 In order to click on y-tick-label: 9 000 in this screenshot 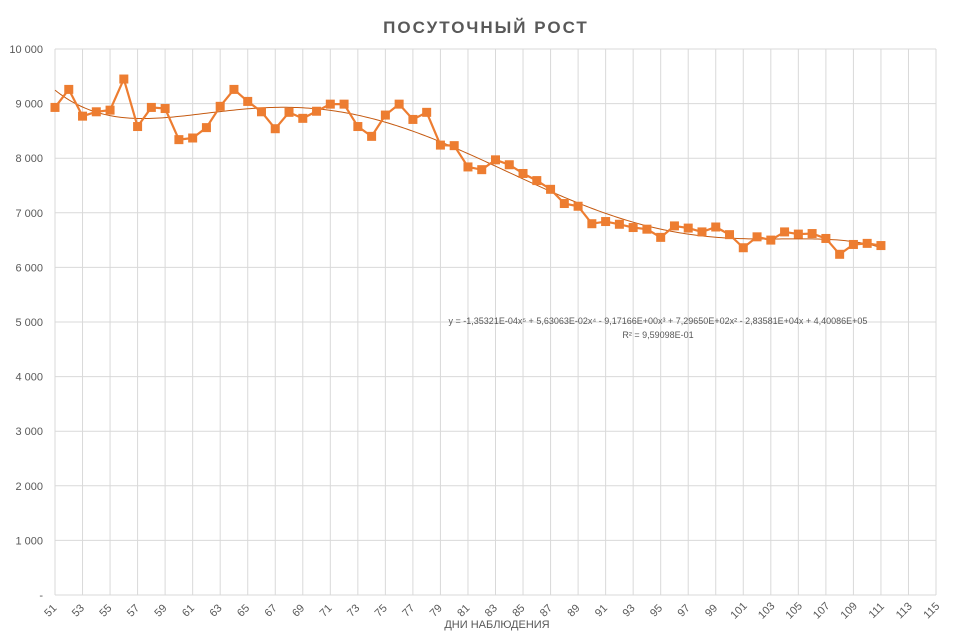, I will do `click(29, 105)`.